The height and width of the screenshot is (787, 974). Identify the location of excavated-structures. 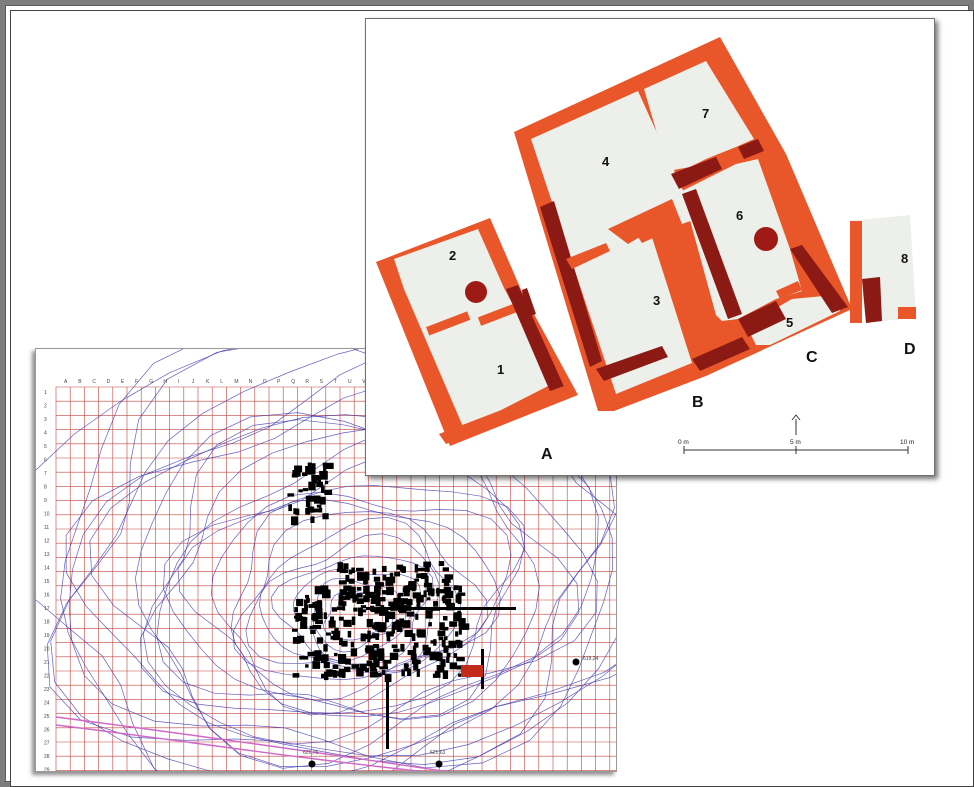
(401, 605).